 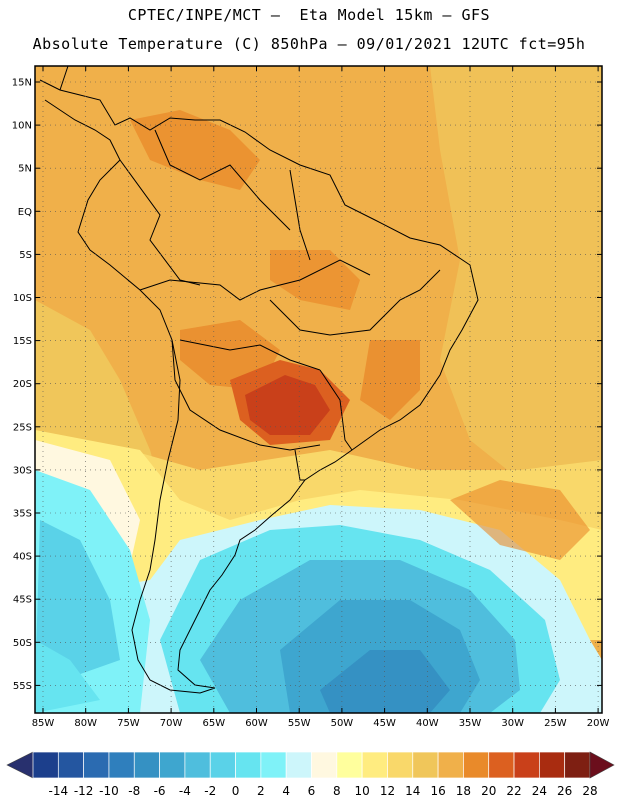 I want to click on colorbar-label: 2, so click(x=261, y=791).